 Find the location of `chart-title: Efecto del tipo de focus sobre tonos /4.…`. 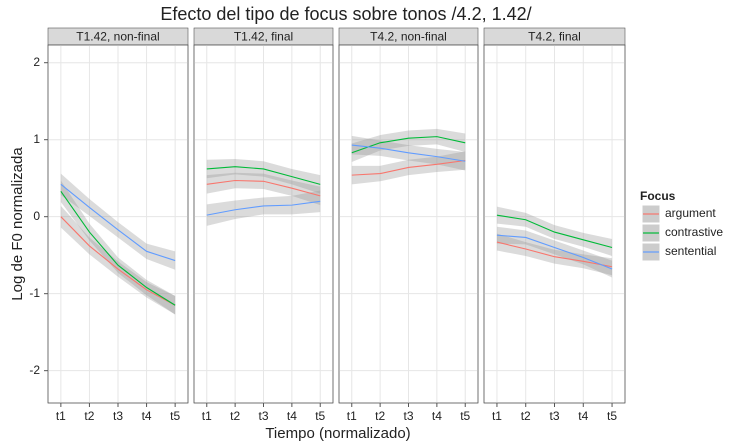

chart-title: Efecto del tipo de focus sobre tonos /4.… is located at coordinates (345, 14).